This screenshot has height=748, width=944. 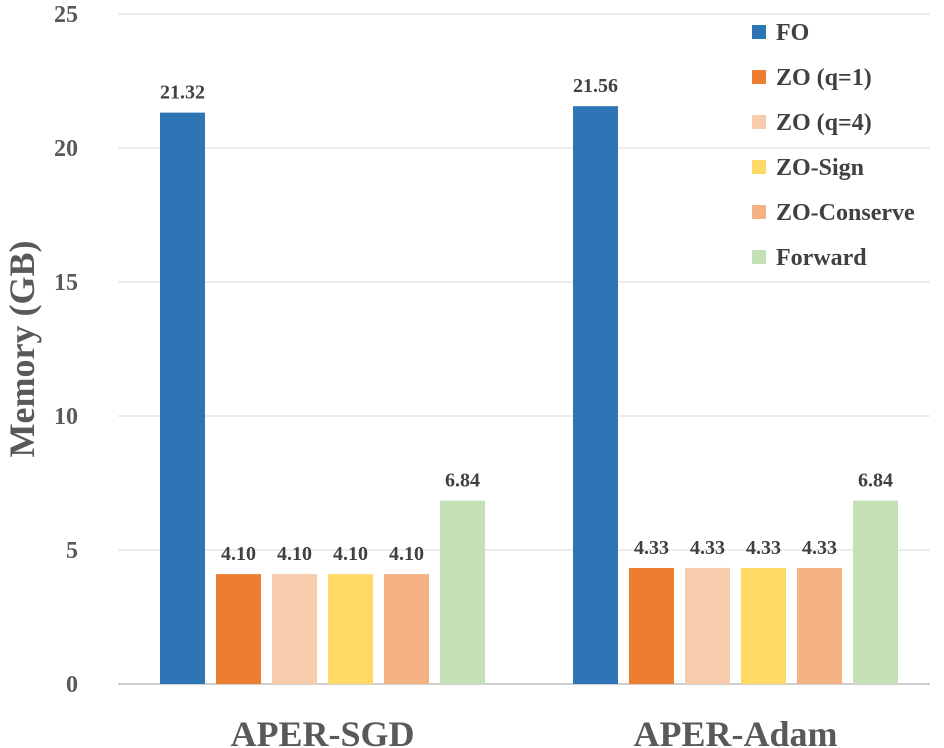 I want to click on x-axis-categories: APER-SGD APER-Adam, so click(x=533, y=731).